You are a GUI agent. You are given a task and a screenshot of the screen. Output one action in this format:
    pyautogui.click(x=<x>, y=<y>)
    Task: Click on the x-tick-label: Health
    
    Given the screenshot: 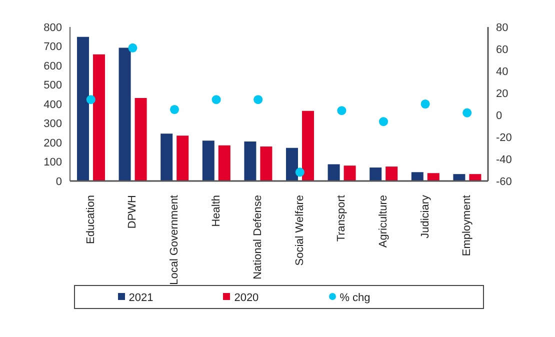 What is the action you would take?
    pyautogui.click(x=216, y=211)
    